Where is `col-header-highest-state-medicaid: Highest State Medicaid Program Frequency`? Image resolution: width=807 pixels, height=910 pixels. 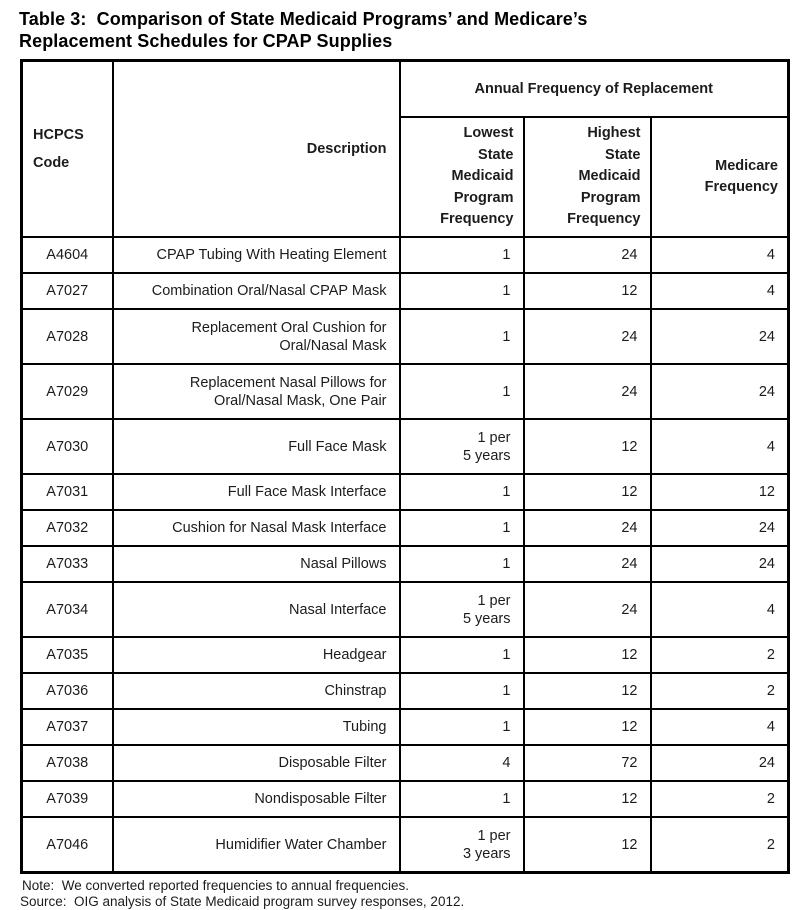
col-header-highest-state-medicaid: Highest State Medicaid Program Frequency is located at coordinates (587, 177).